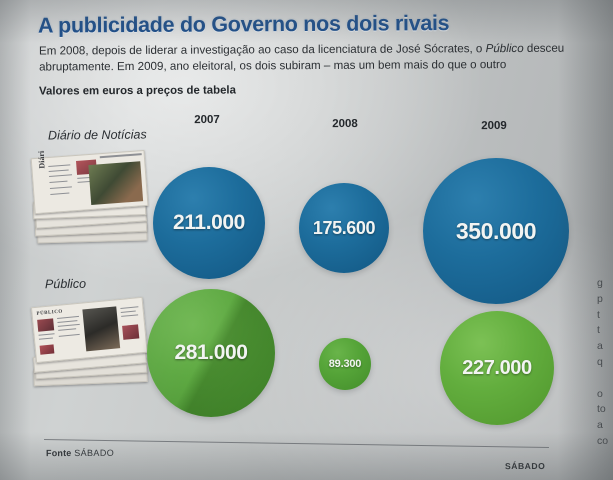  What do you see at coordinates (598, 330) in the screenshot?
I see `edge-line-4: t` at bounding box center [598, 330].